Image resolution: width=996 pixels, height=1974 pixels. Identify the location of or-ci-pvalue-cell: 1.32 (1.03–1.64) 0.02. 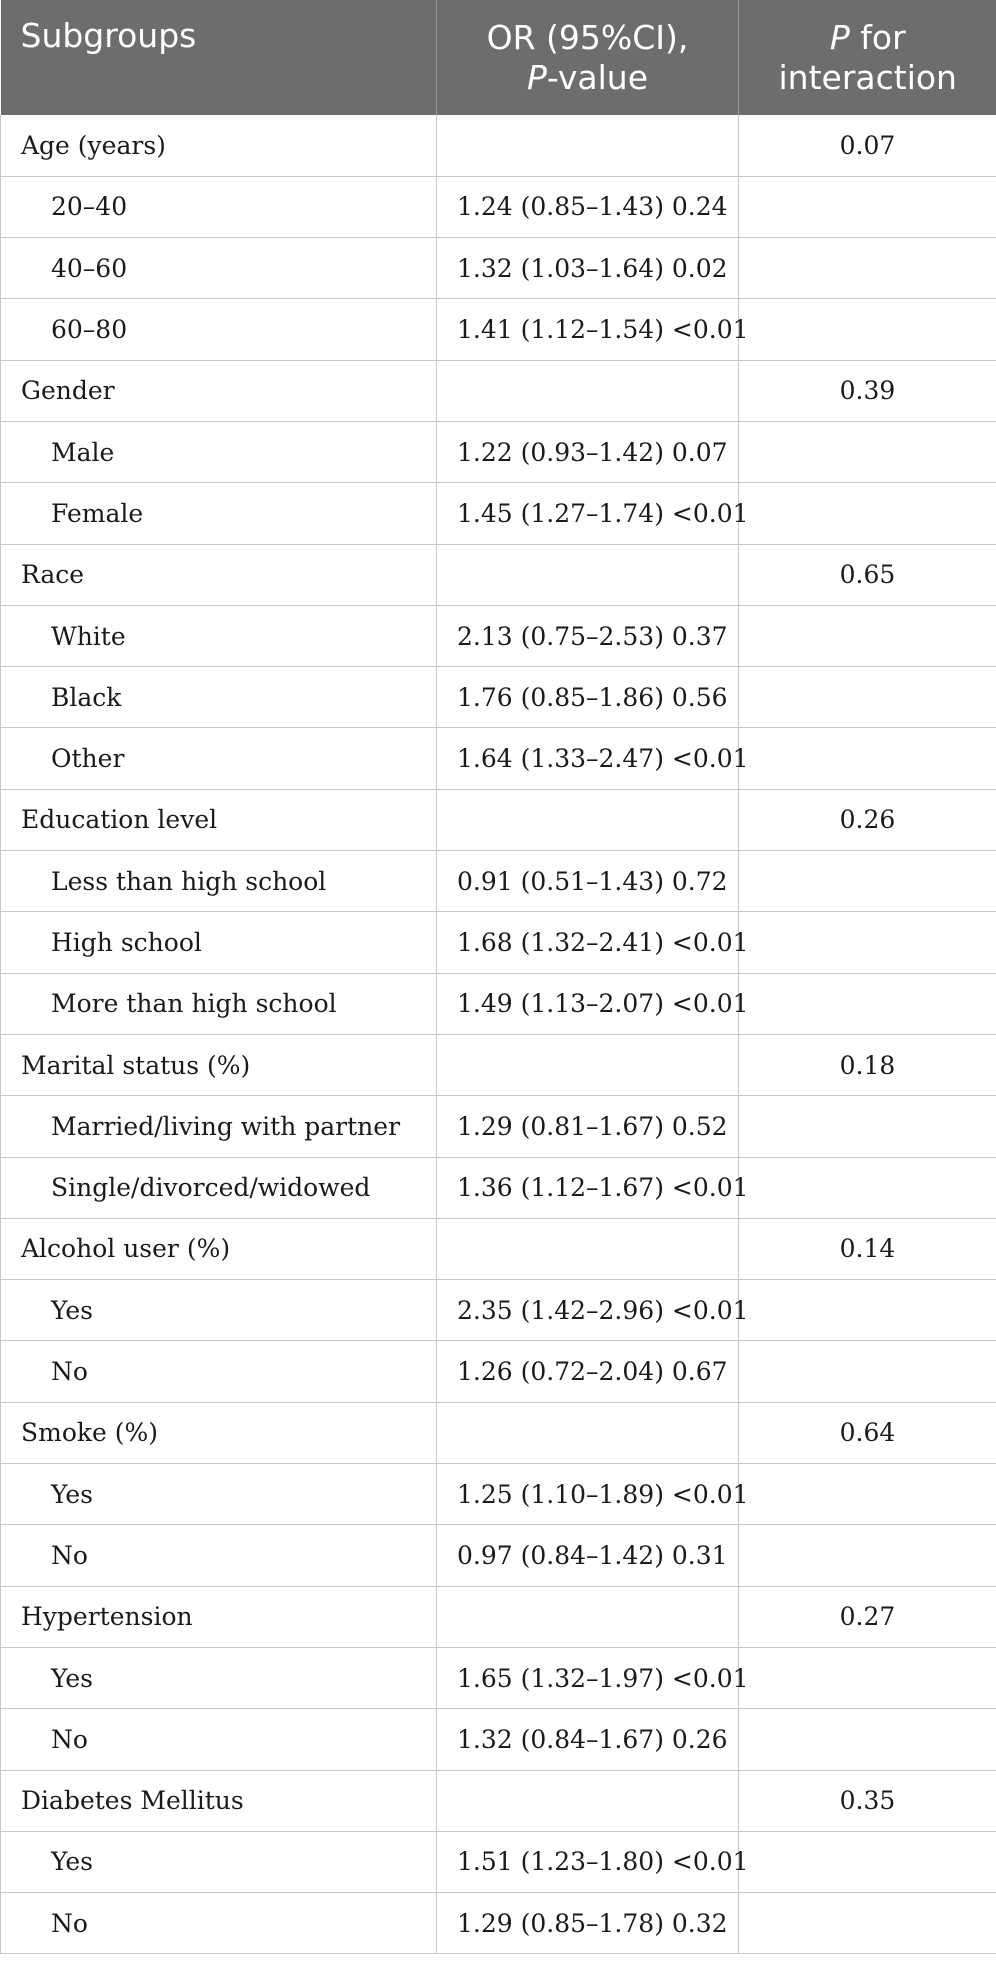
(587, 268).